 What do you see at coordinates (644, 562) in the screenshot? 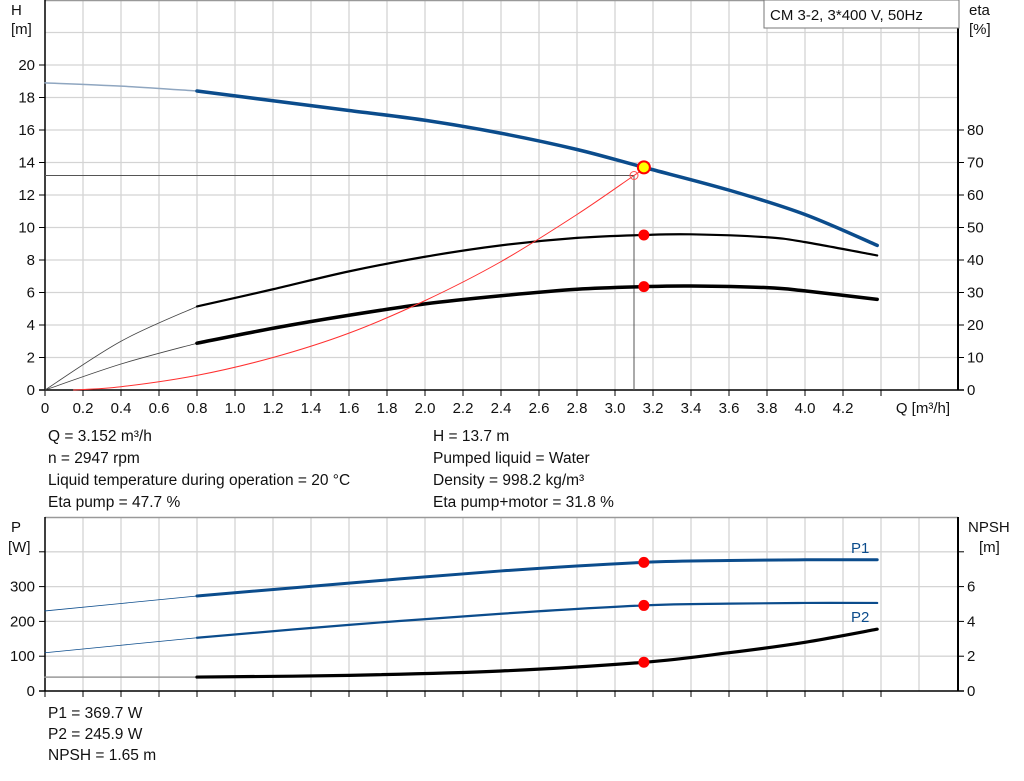
I see `duty-point-p1-marker` at bounding box center [644, 562].